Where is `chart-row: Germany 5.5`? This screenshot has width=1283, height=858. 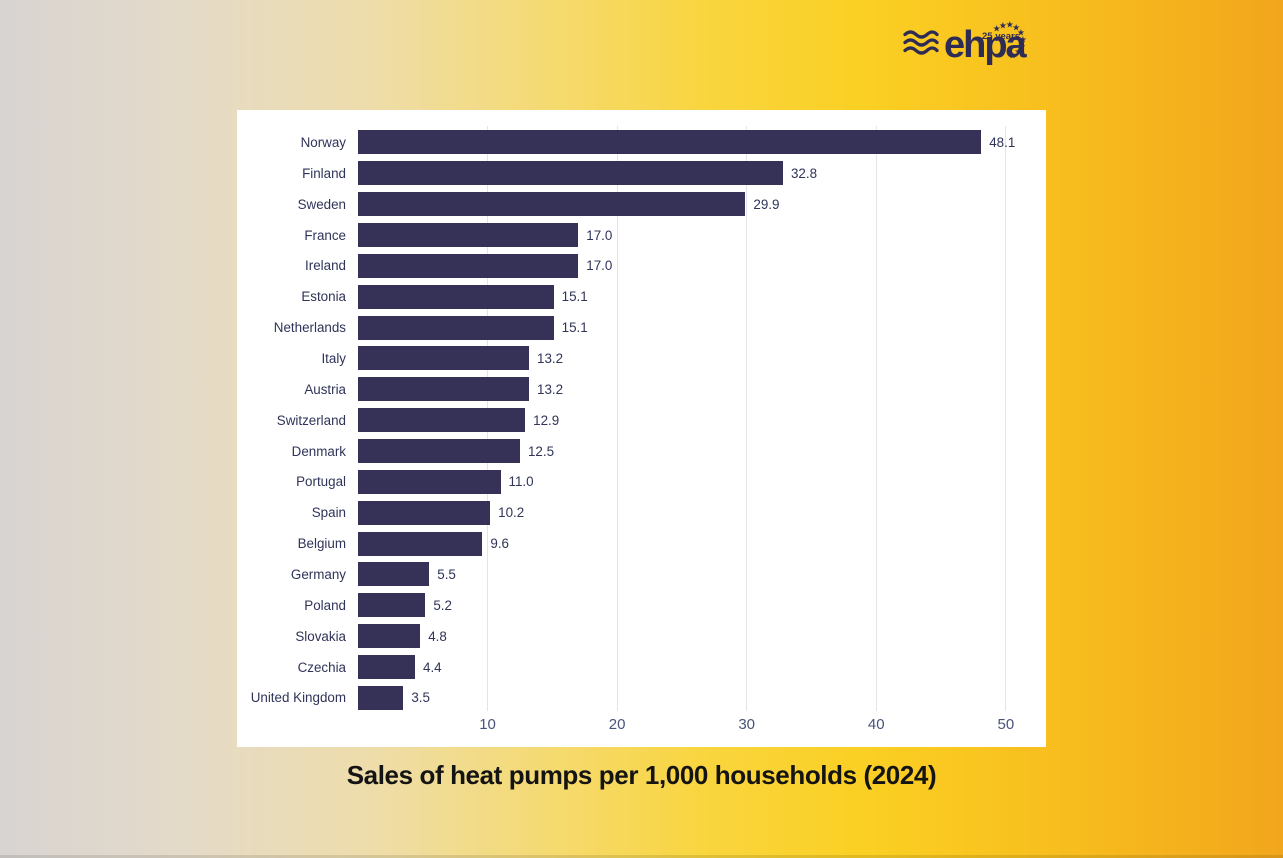 chart-row: Germany 5.5 is located at coordinates (641, 574).